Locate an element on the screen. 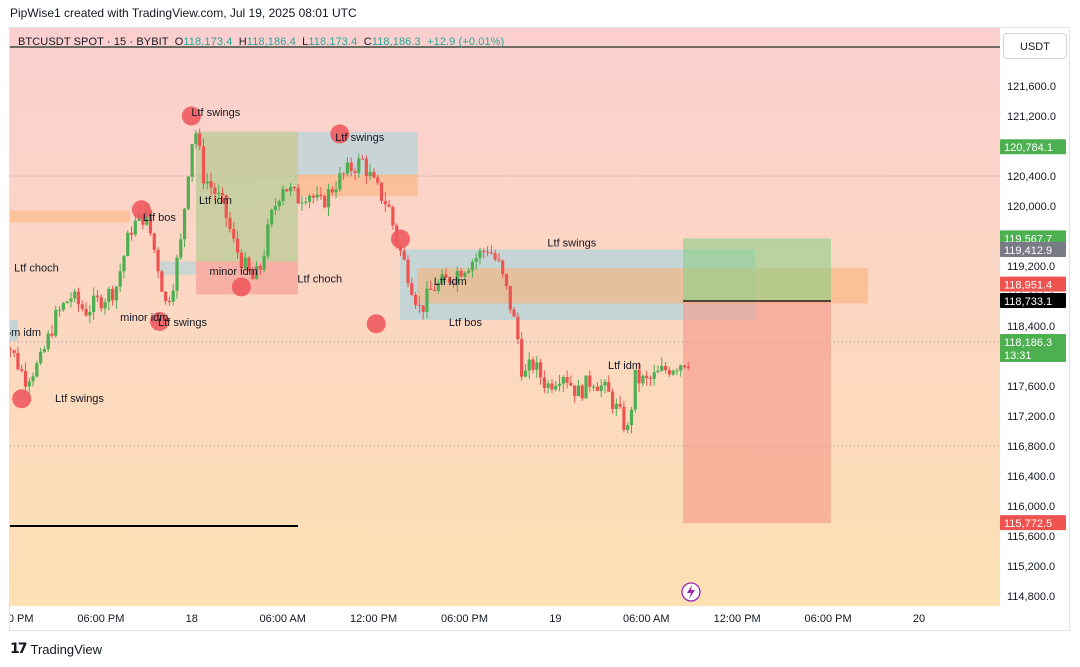 The width and height of the screenshot is (1080, 667). price-axis-label-text: 119,412.9 is located at coordinates (1028, 251).